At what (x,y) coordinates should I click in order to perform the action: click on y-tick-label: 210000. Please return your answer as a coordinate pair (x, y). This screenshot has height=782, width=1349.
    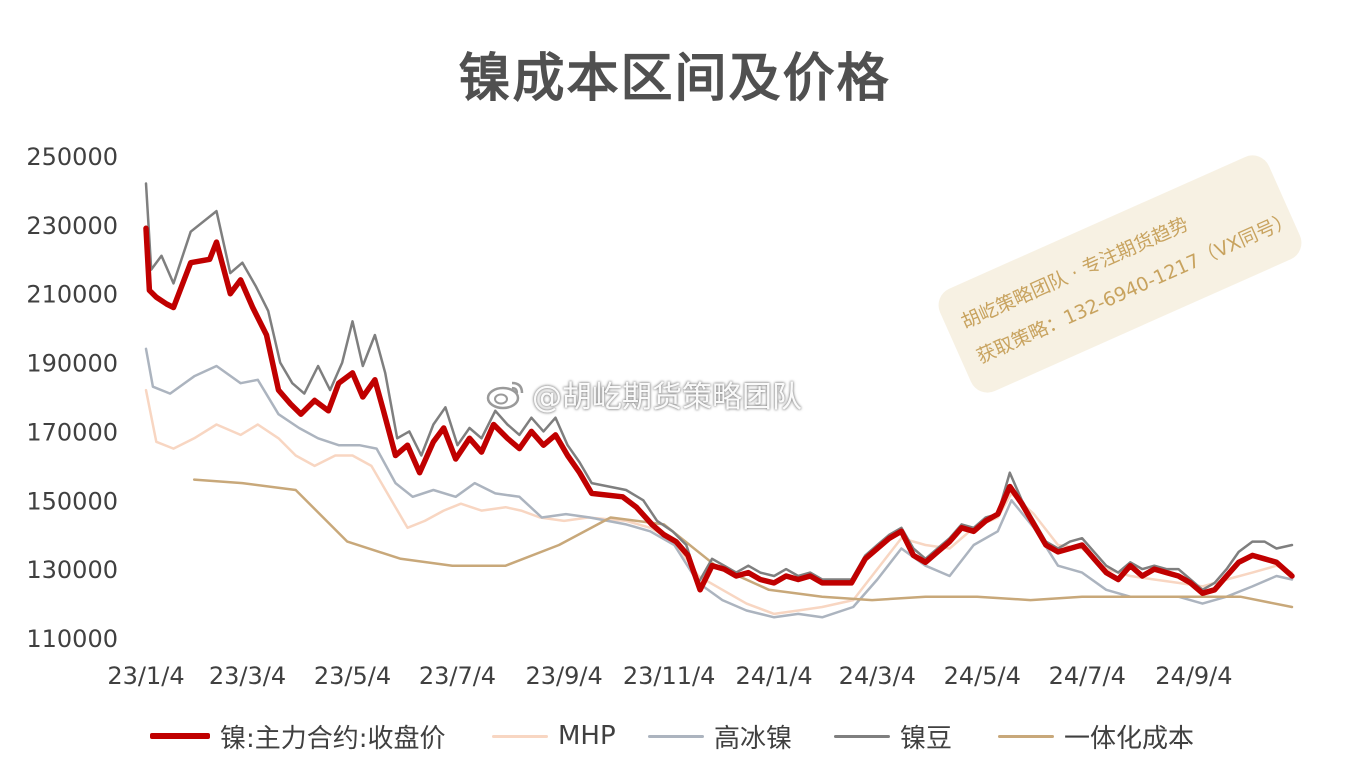
    Looking at the image, I should click on (72, 295).